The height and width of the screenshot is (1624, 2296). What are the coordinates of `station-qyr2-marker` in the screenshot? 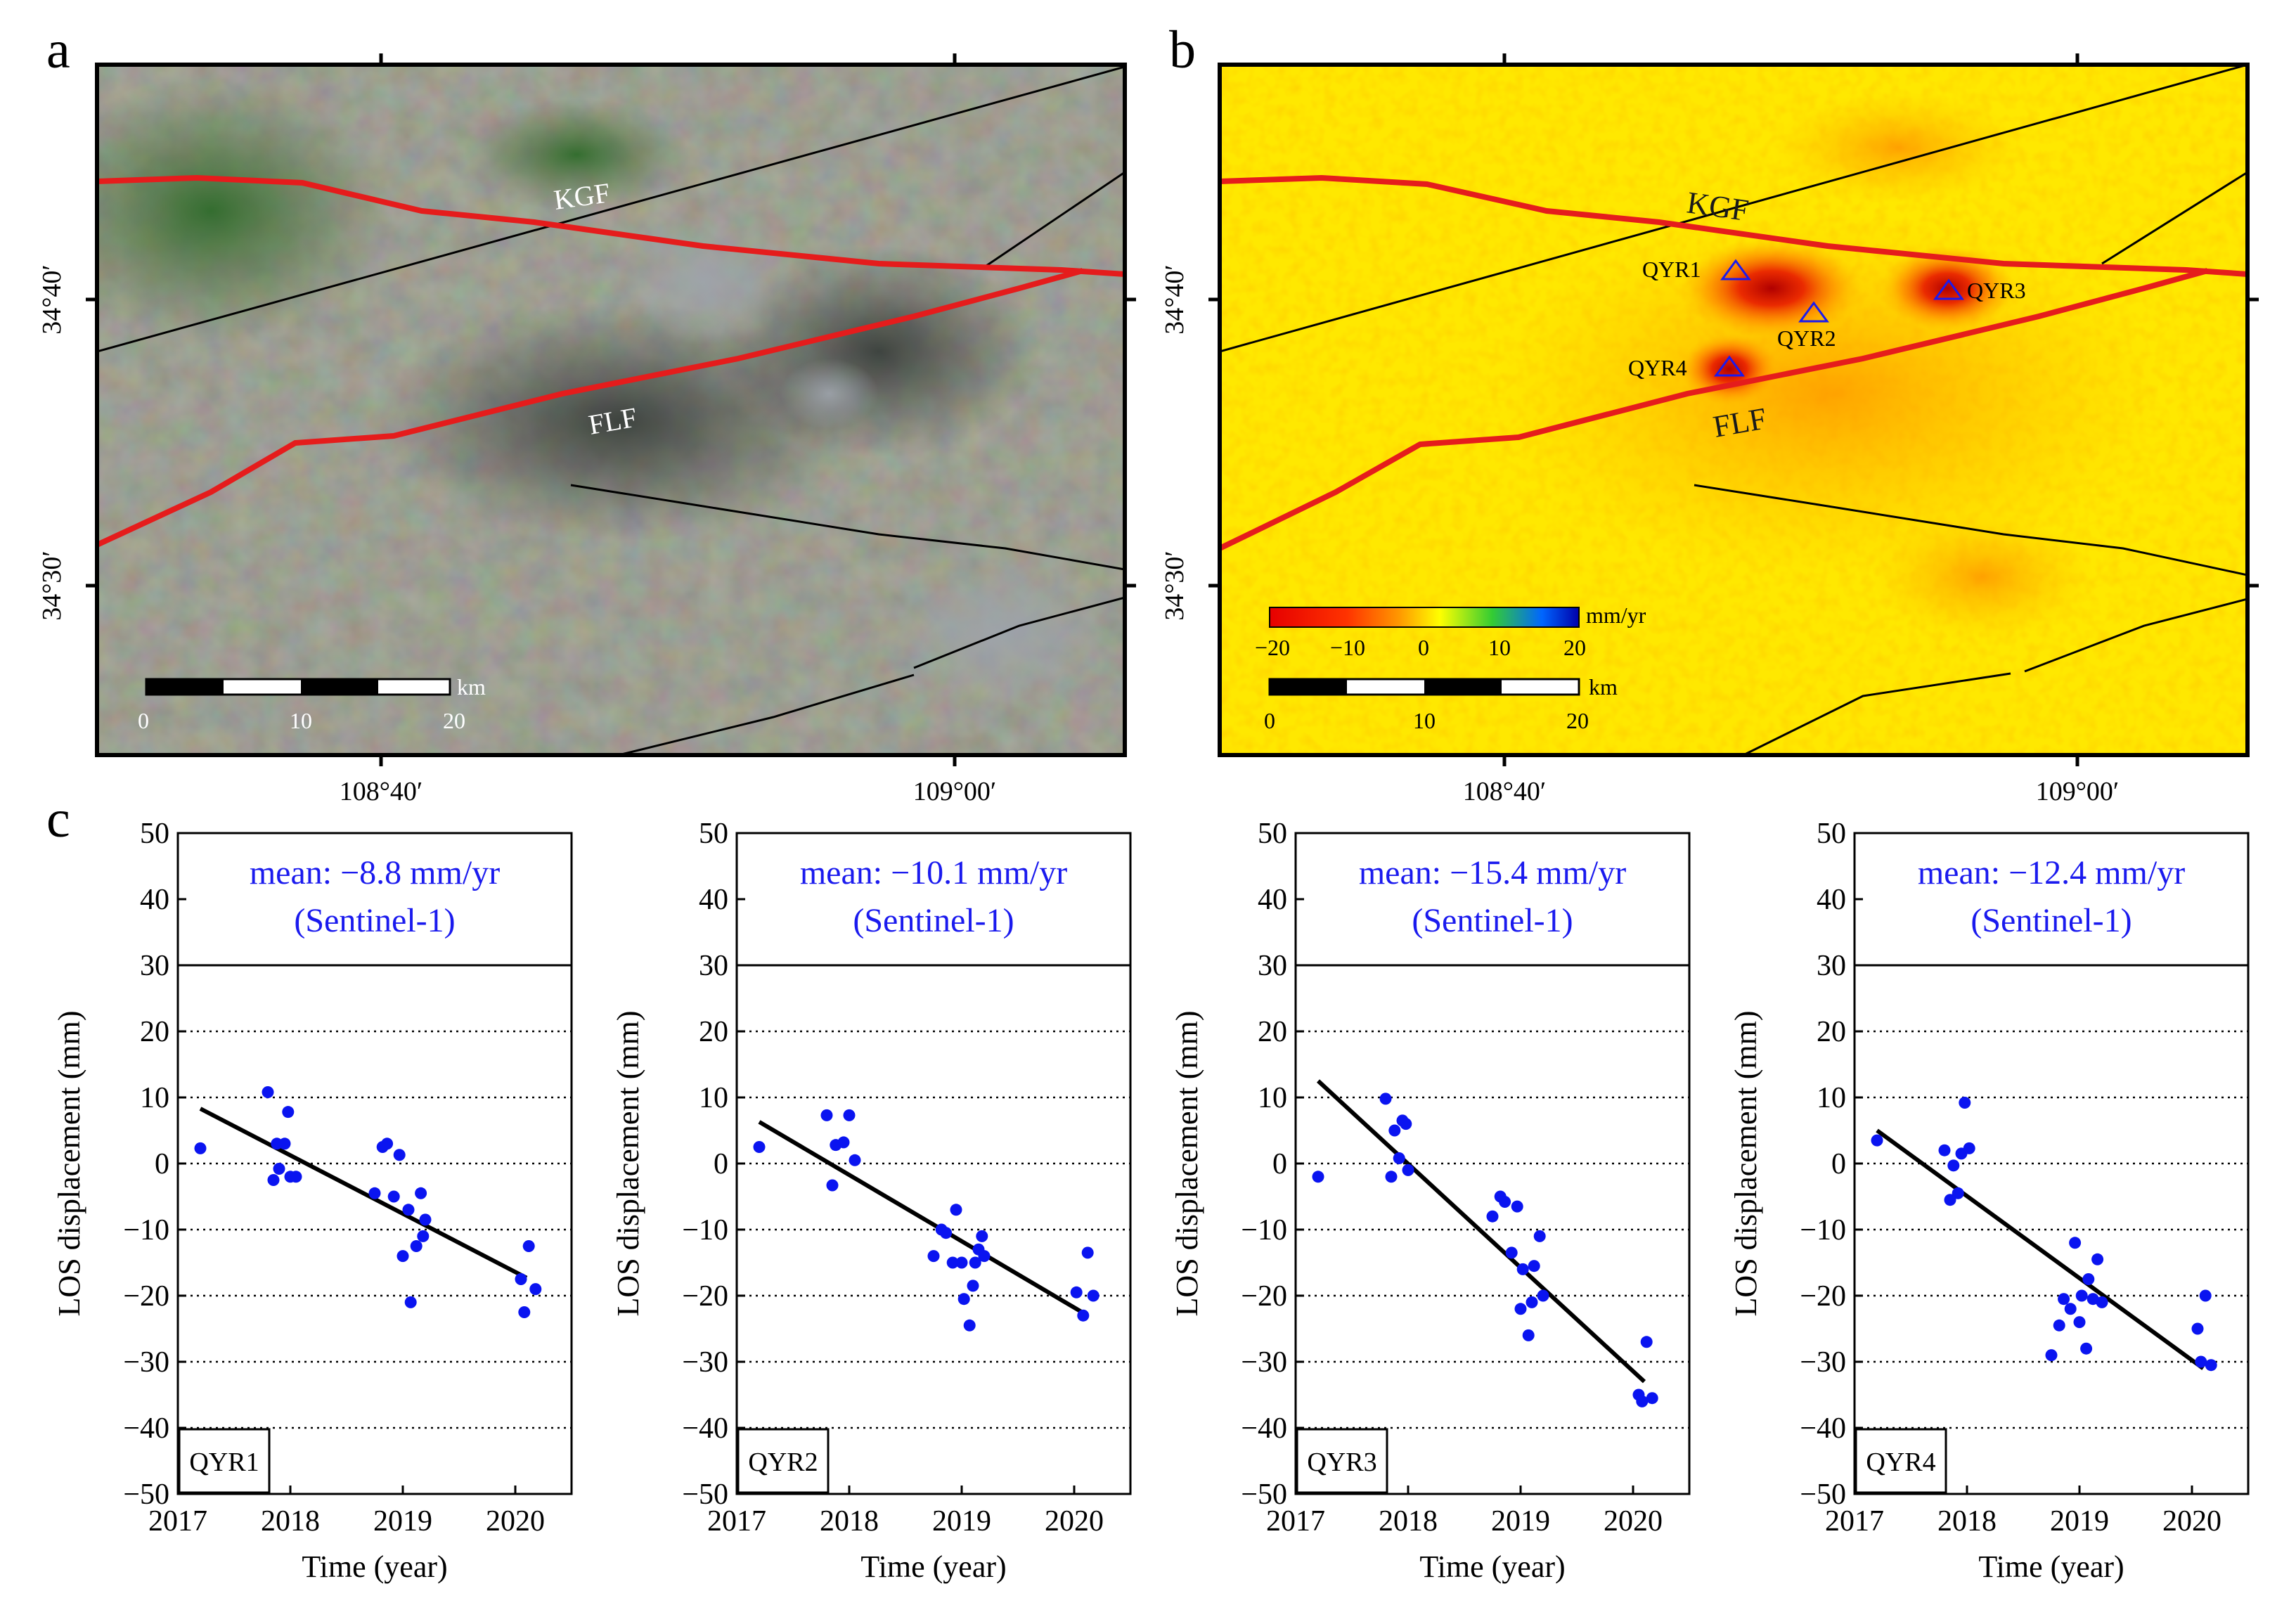 It's located at (1814, 312).